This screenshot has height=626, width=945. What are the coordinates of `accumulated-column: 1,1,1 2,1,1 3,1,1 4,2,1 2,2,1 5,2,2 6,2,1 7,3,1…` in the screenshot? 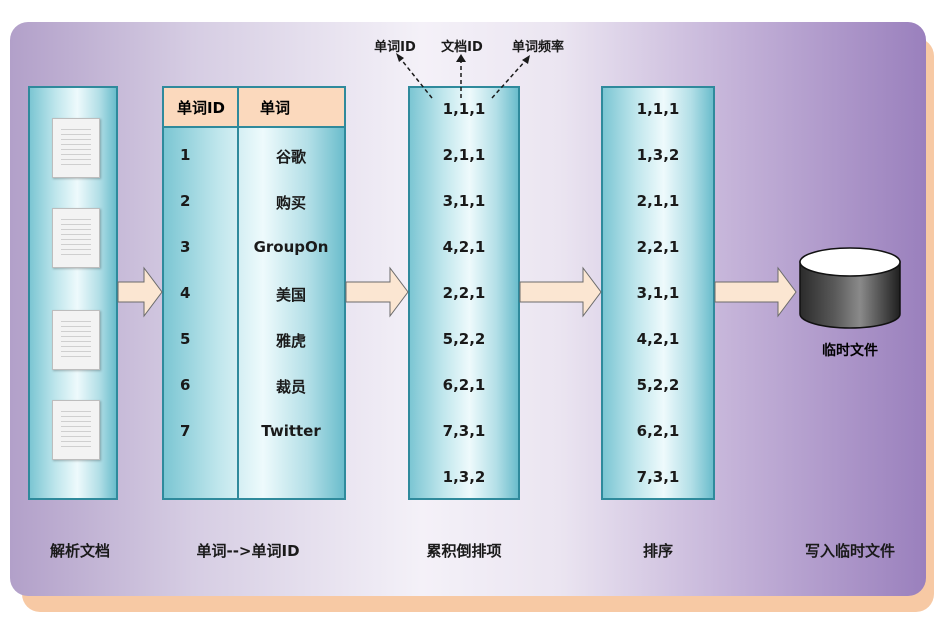 It's located at (464, 293).